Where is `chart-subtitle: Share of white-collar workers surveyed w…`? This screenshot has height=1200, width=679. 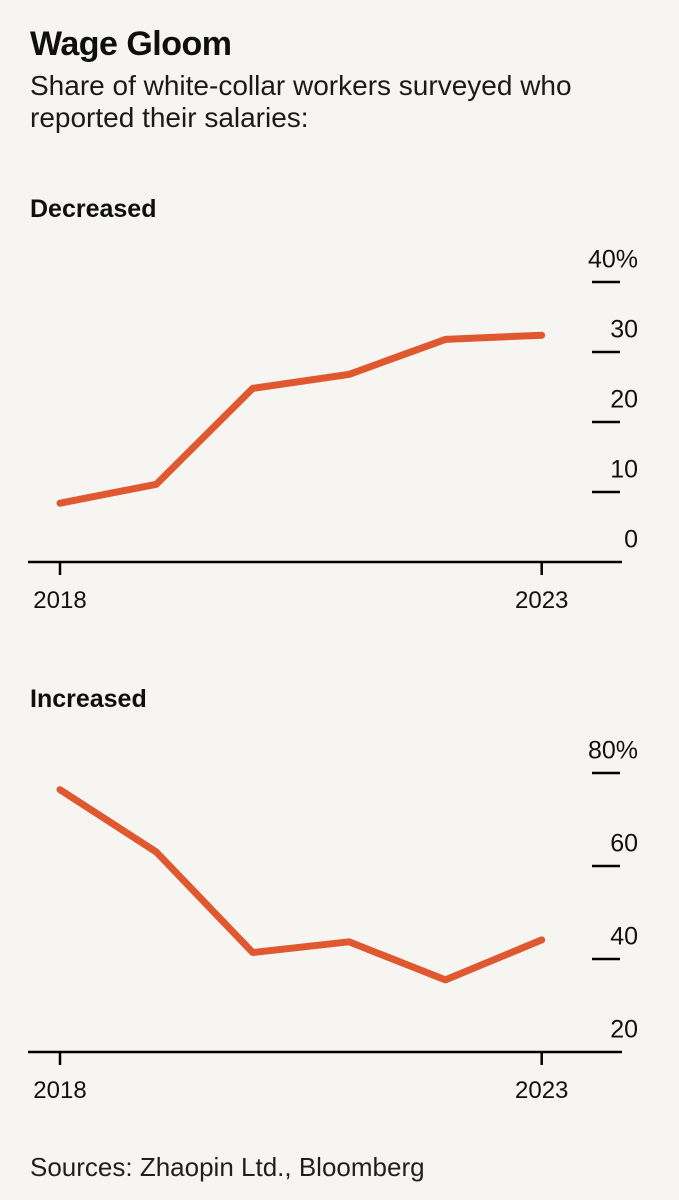
chart-subtitle: Share of white-collar workers surveyed w… is located at coordinates (301, 102).